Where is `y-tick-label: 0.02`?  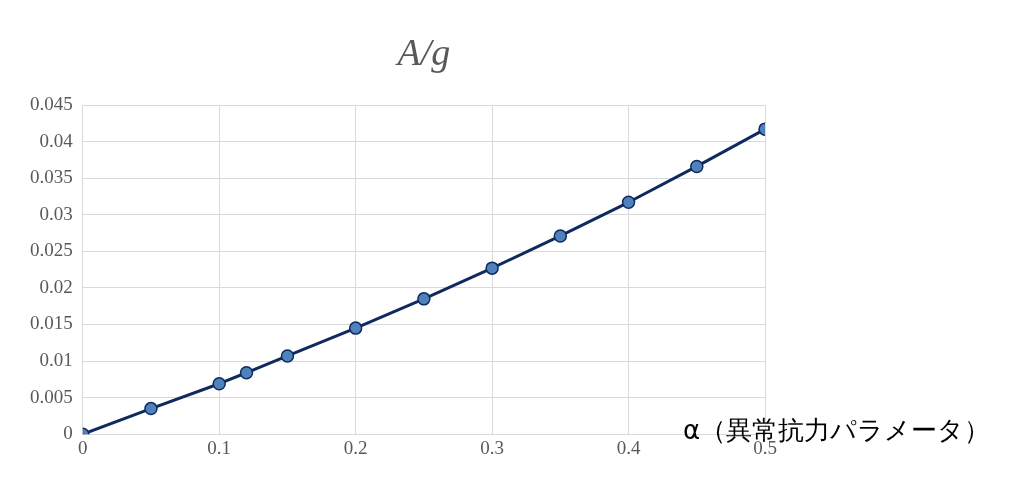
y-tick-label: 0.02 is located at coordinates (56, 286).